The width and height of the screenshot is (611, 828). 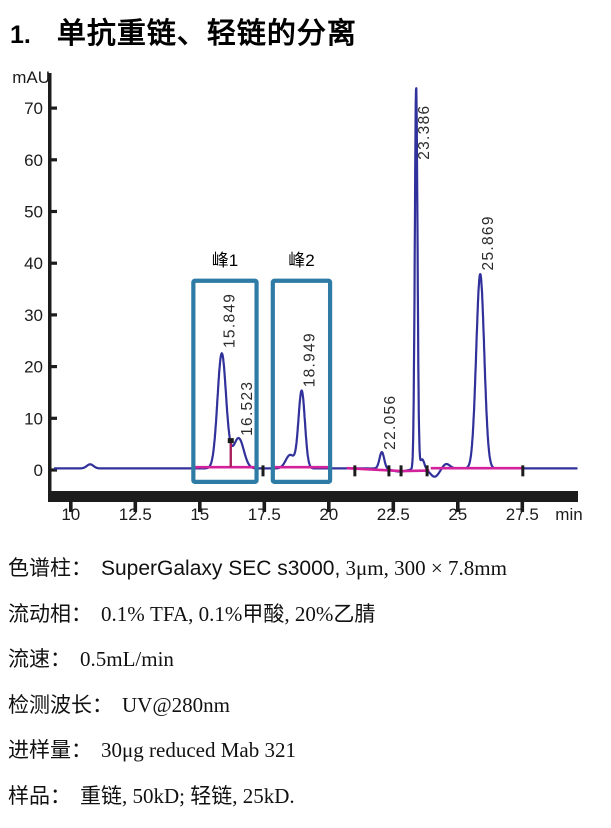 What do you see at coordinates (33, 315) in the screenshot?
I see `y-tick-label: 30` at bounding box center [33, 315].